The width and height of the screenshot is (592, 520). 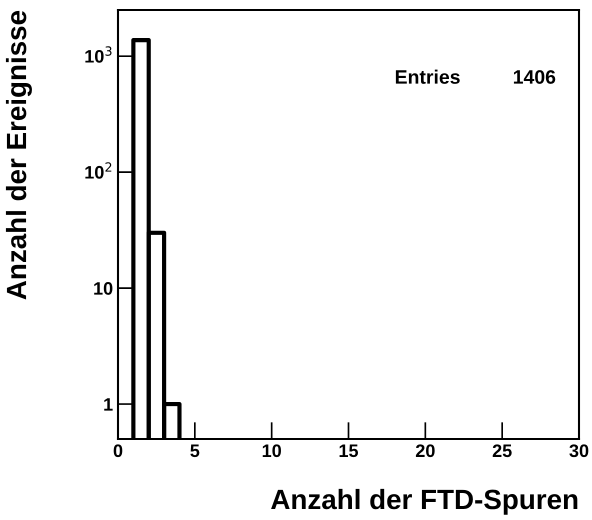 What do you see at coordinates (535, 77) in the screenshot?
I see `annotation: 1406` at bounding box center [535, 77].